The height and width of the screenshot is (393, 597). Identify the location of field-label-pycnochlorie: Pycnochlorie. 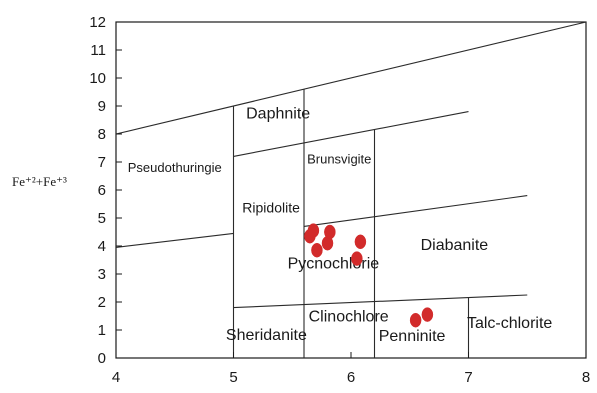
(334, 263).